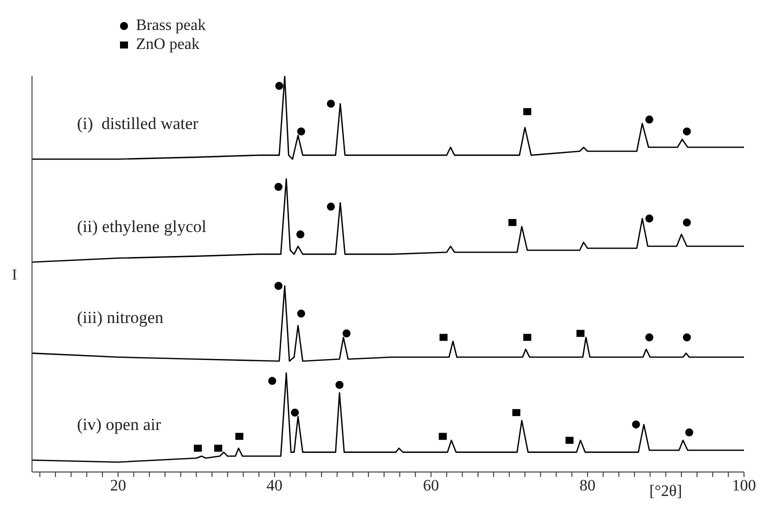 This screenshot has width=765, height=507. I want to click on series-label: (iv) open air, so click(119, 424).